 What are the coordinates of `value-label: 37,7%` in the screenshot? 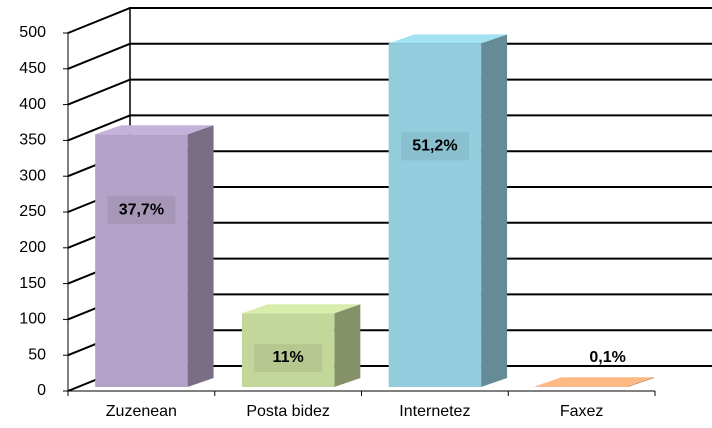 It's located at (141, 209).